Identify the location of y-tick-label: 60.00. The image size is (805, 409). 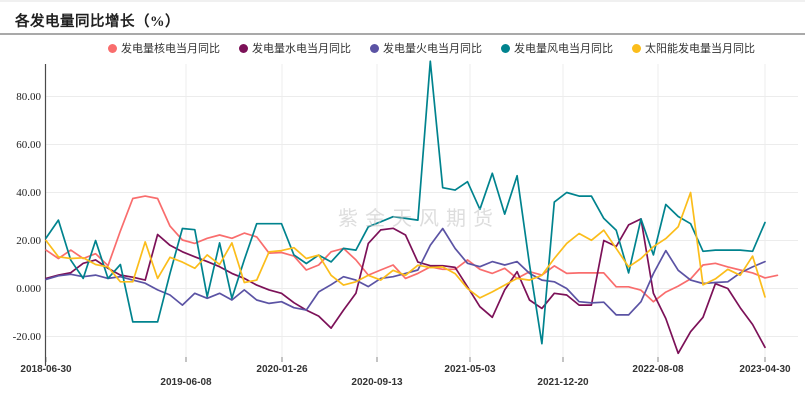
(28, 144).